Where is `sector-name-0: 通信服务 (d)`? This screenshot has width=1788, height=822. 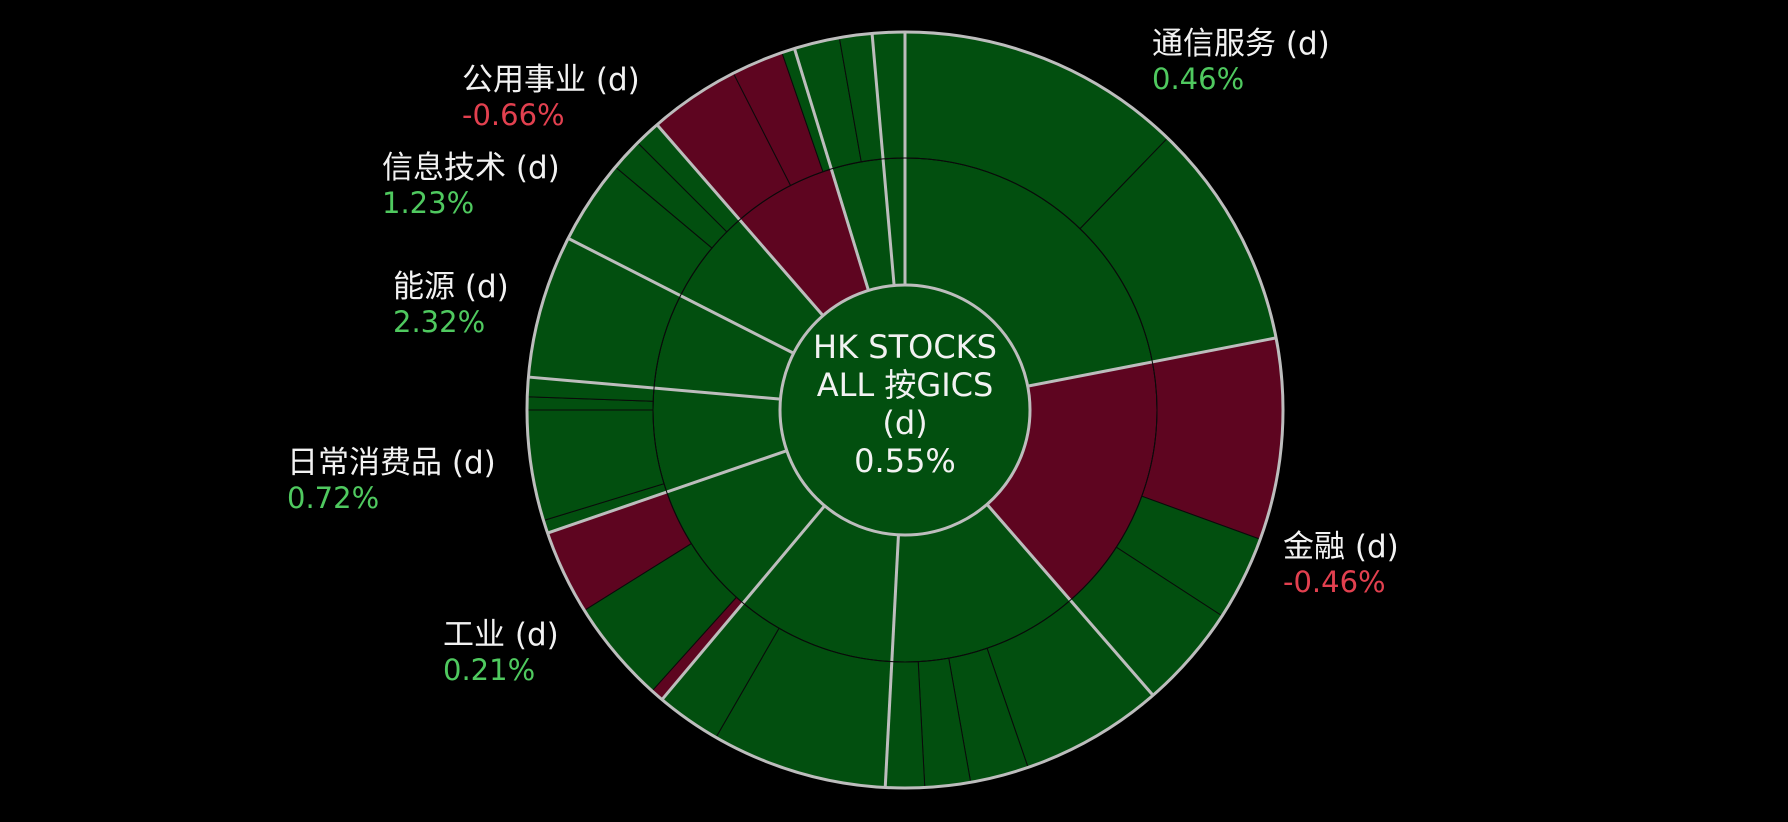
sector-name-0: 通信服务 (d) is located at coordinates (1241, 44).